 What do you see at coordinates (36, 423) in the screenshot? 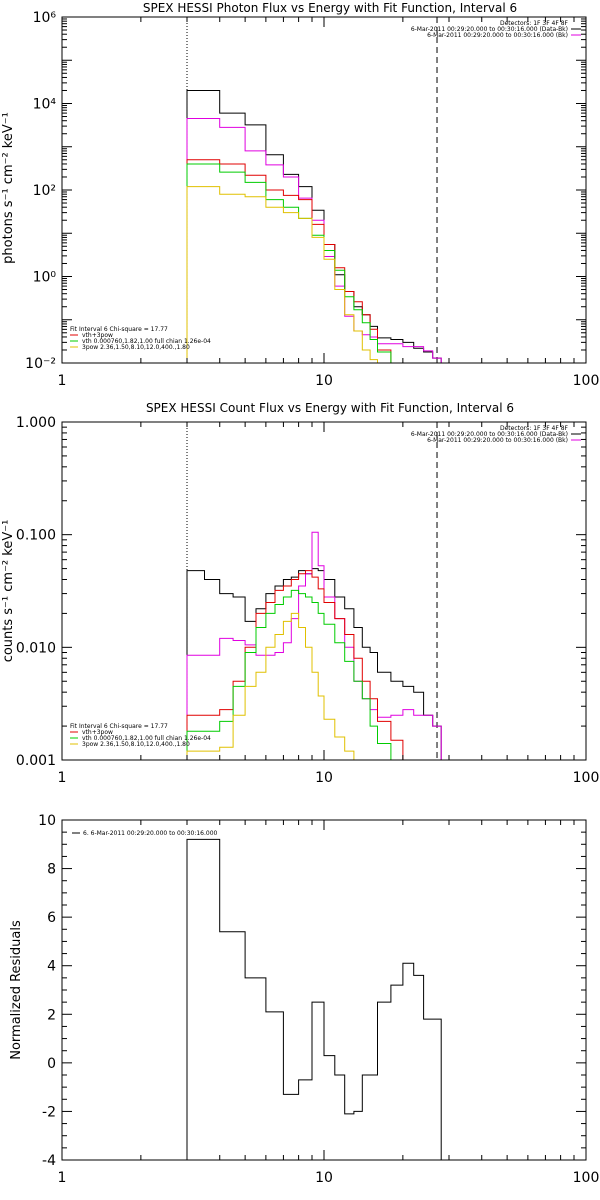
I see `count-ytick-label: 1.000` at bounding box center [36, 423].